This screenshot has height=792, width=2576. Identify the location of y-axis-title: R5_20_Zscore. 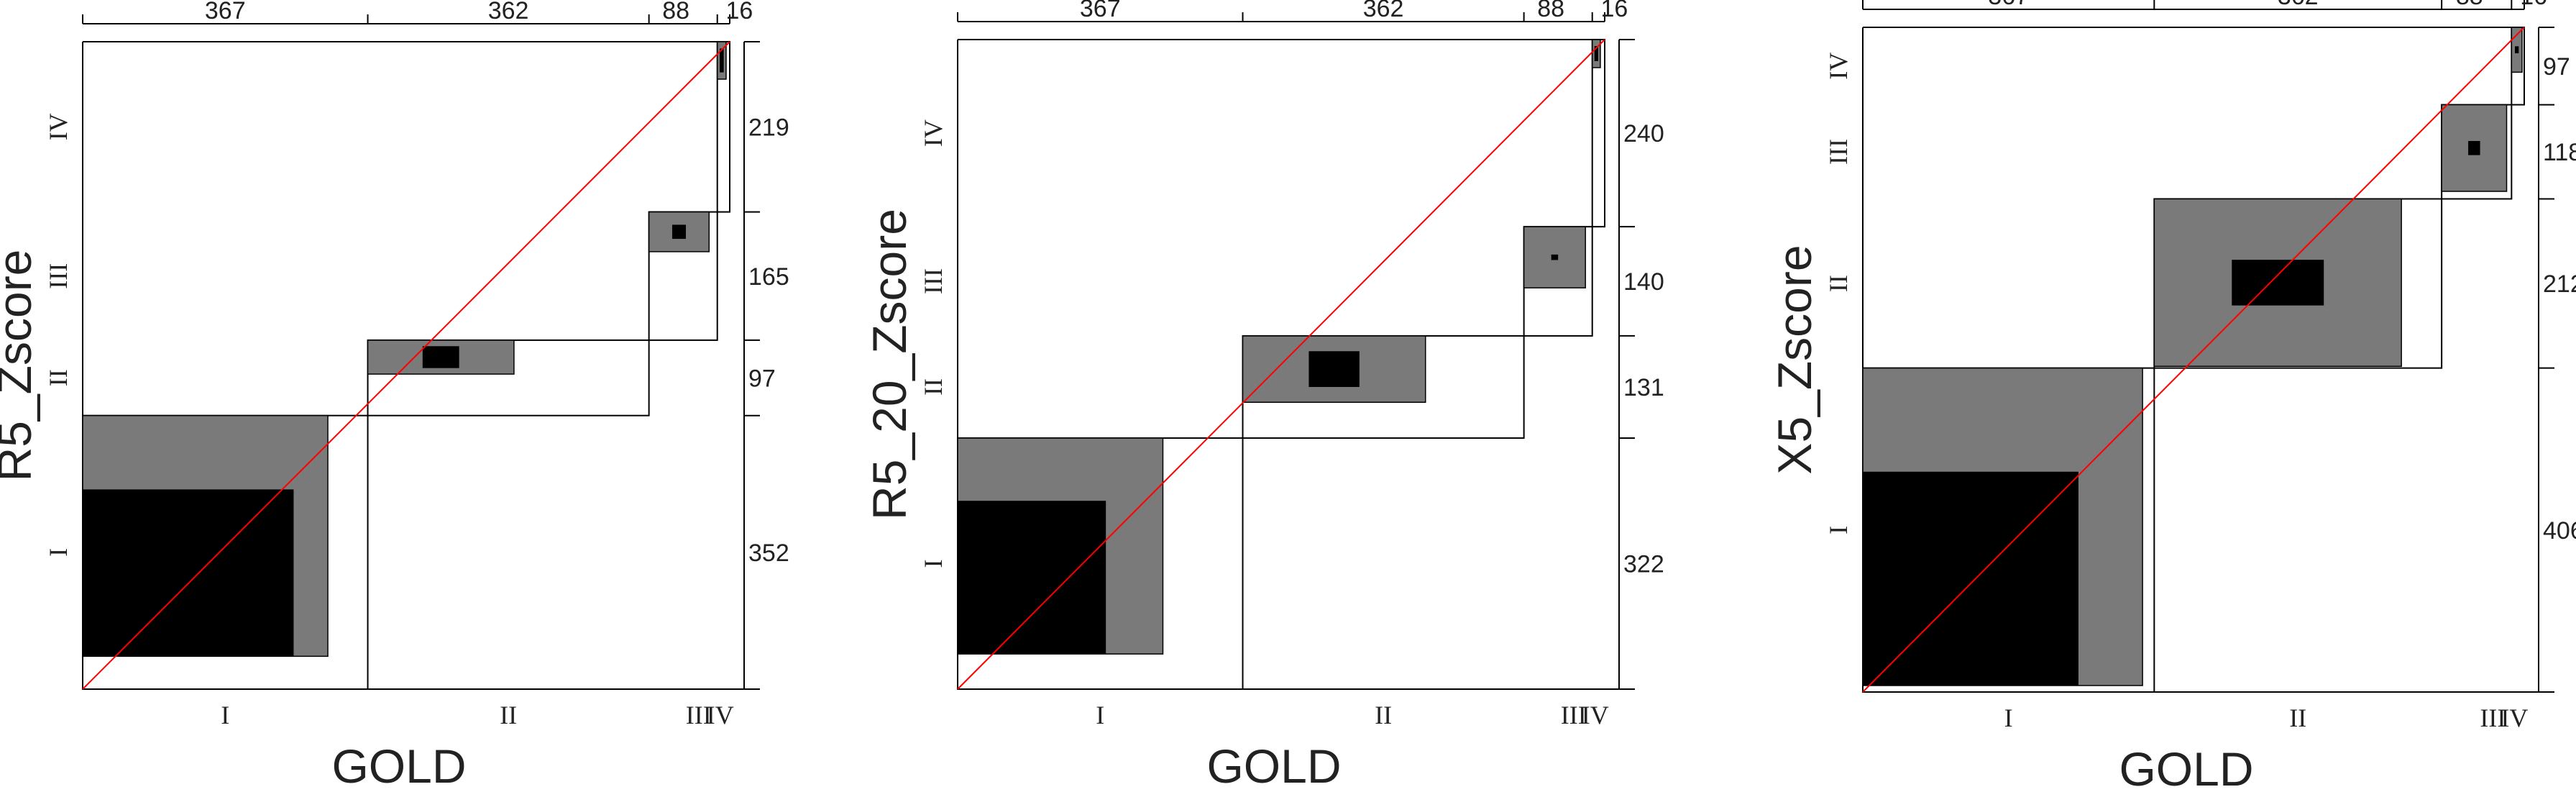
(889, 364).